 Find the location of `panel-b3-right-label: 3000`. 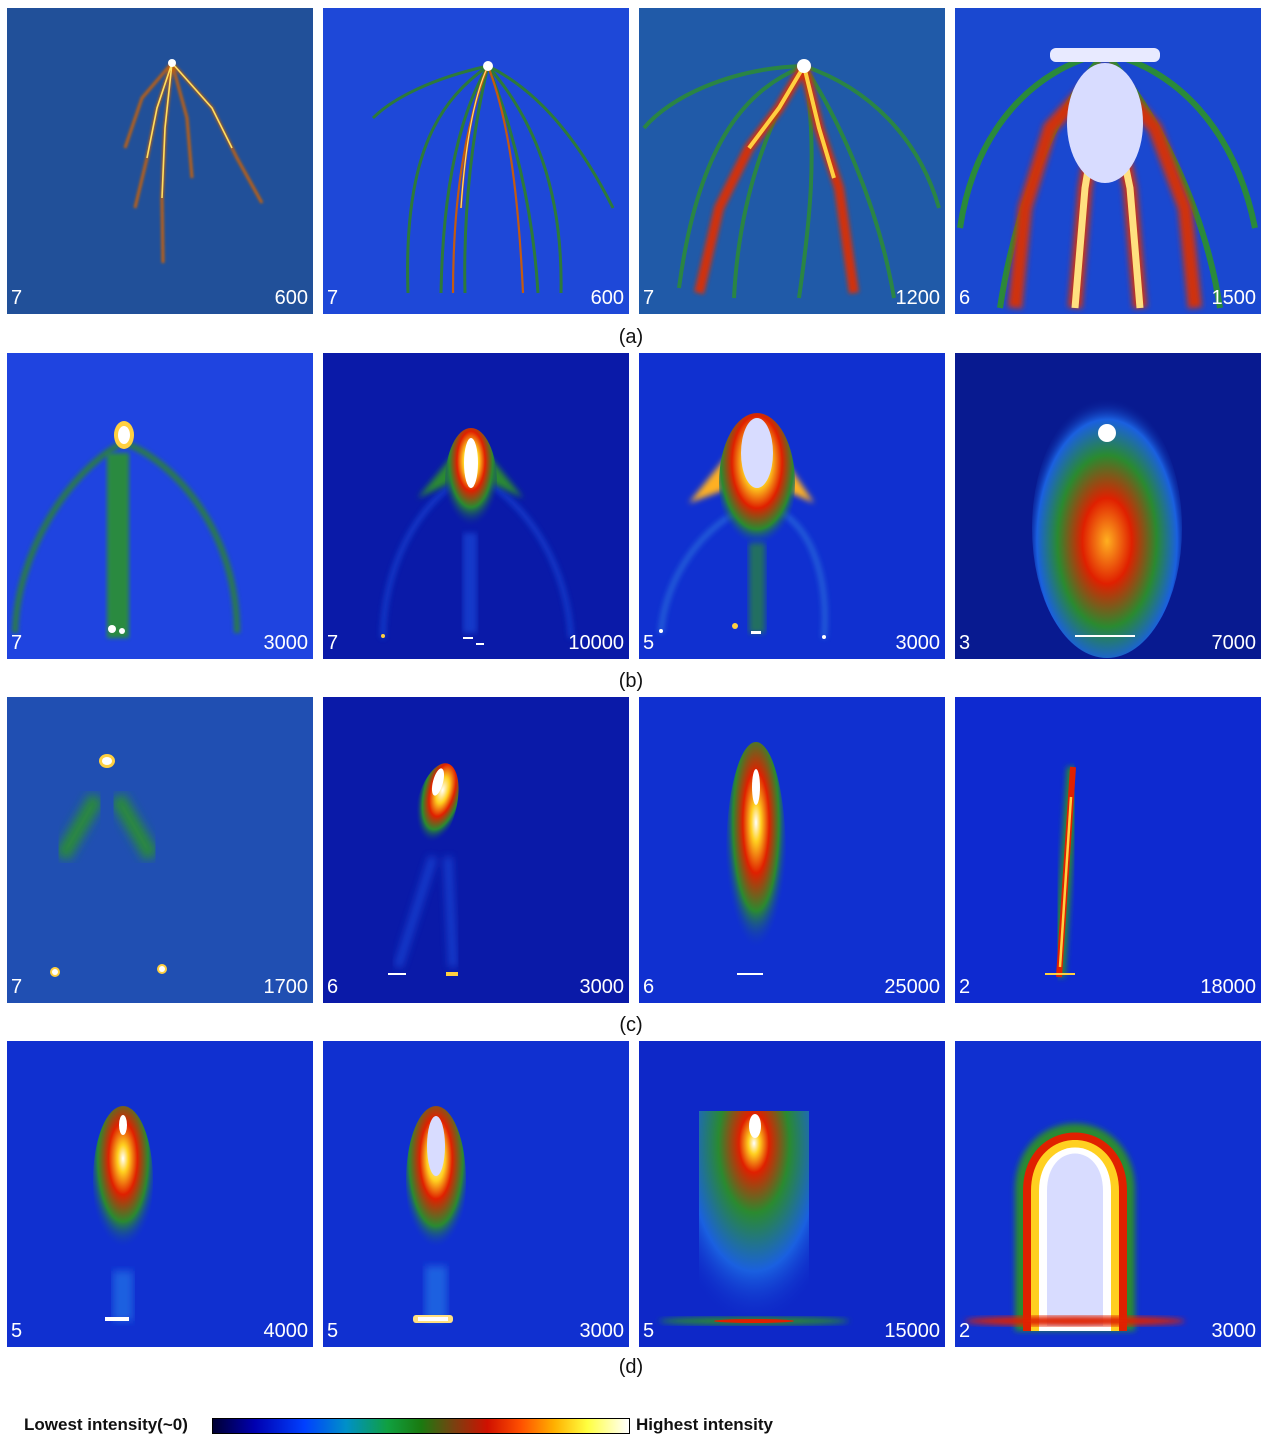

panel-b3-right-label: 3000 is located at coordinates (918, 643).